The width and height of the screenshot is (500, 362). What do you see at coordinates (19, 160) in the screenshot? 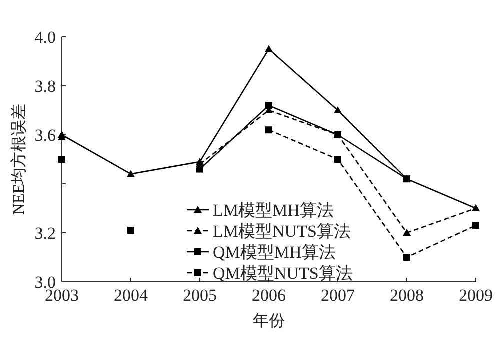
I see `y-axis-title: NEE均方根误差` at bounding box center [19, 160].